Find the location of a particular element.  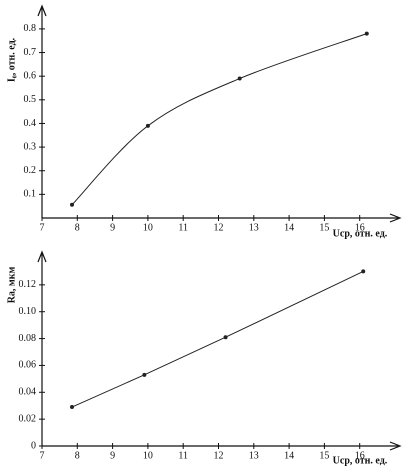

y-tick-label: 0.5 is located at coordinates (30, 99).